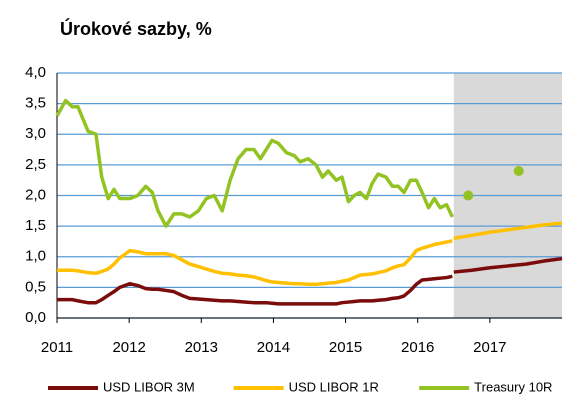  What do you see at coordinates (35, 286) in the screenshot?
I see `y-tick-label: 0,5` at bounding box center [35, 286].